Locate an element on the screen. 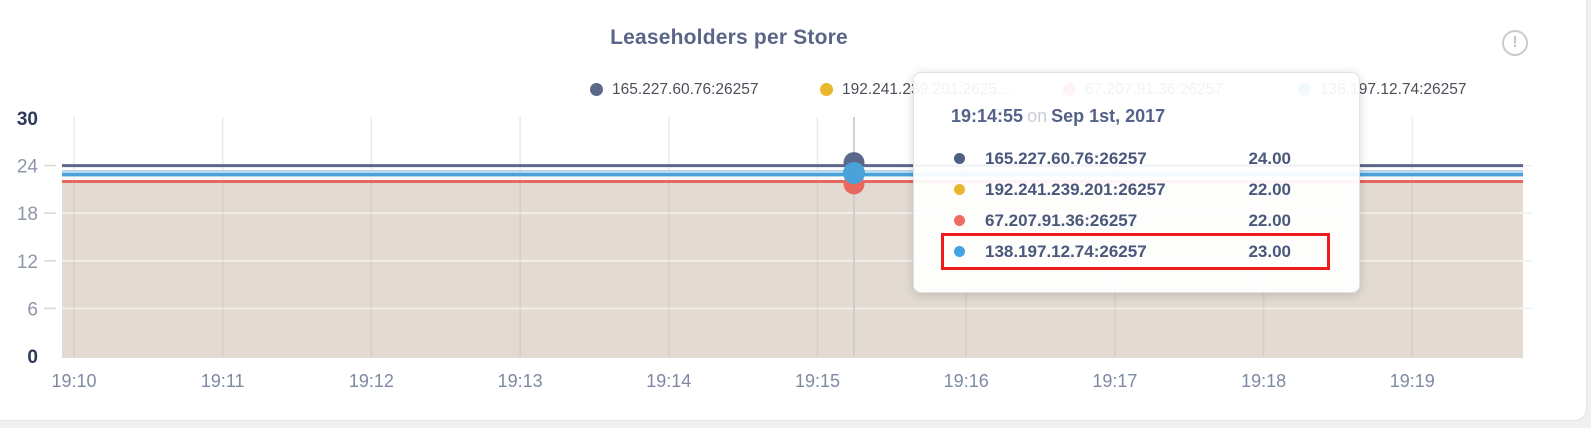  tooltip-date: Sep 1st, 2017 is located at coordinates (1108, 116).